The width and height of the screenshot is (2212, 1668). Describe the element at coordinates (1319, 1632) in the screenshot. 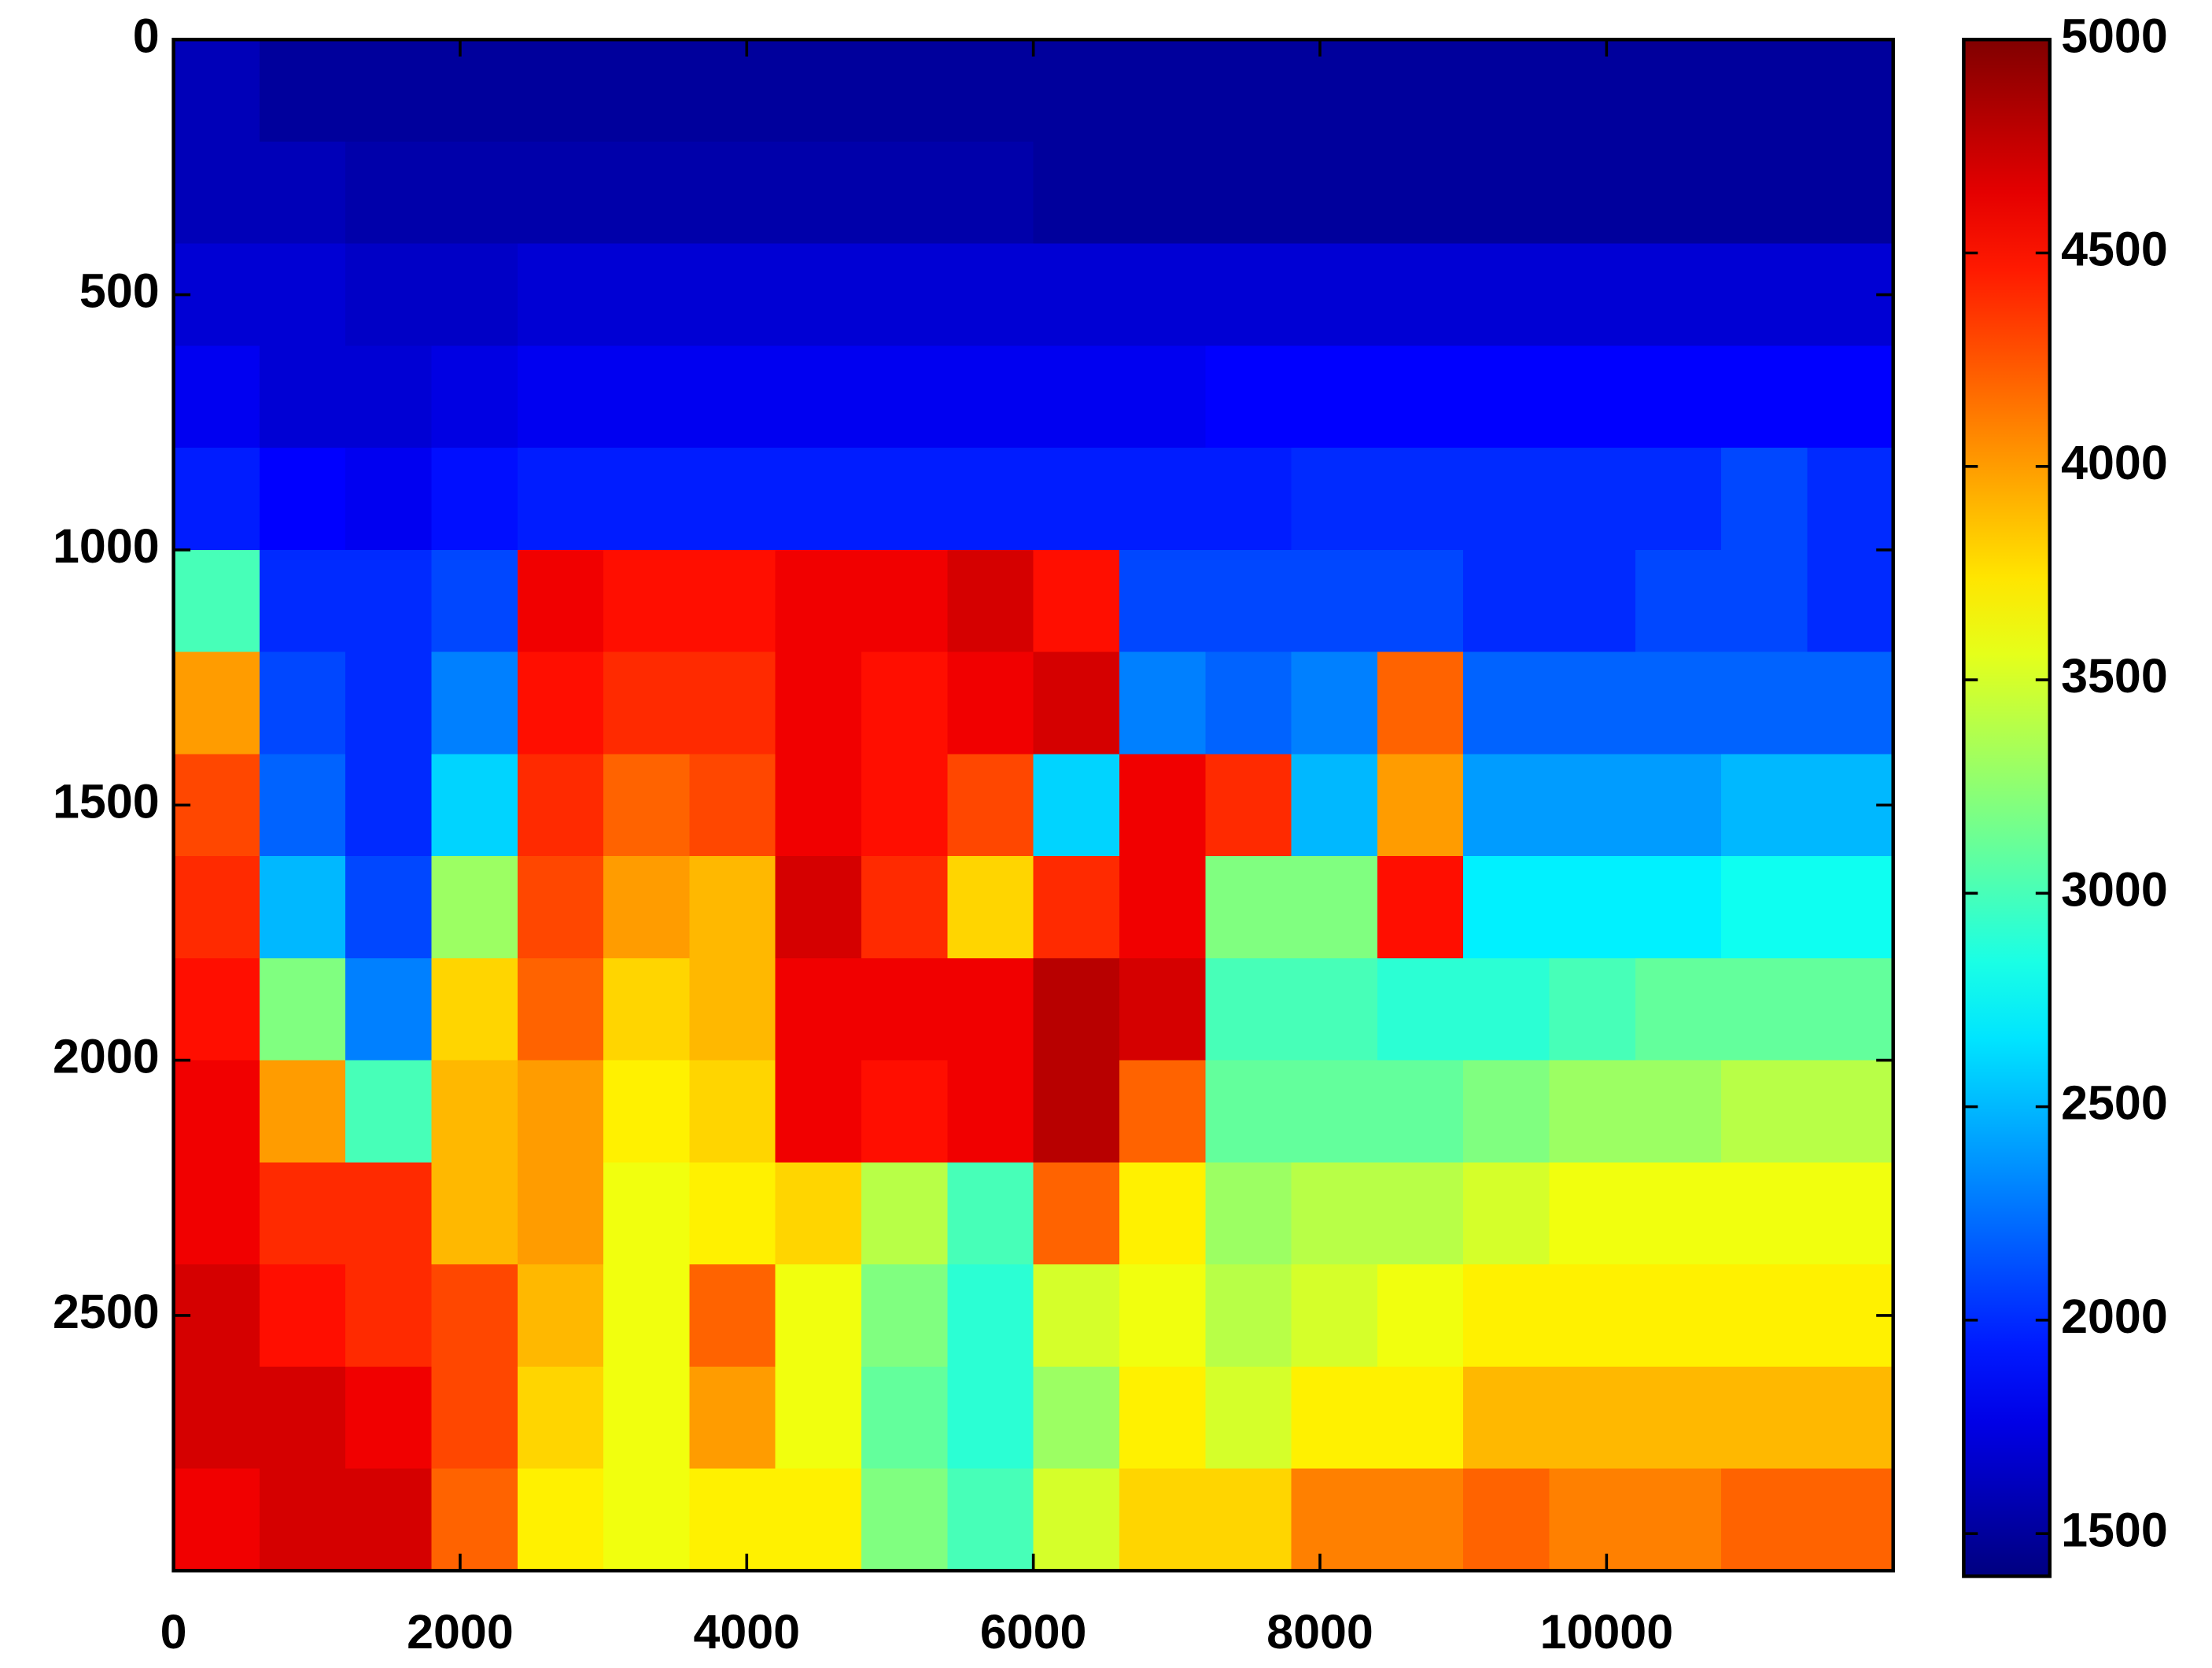

I see `x-tick-label: 8000` at that location.